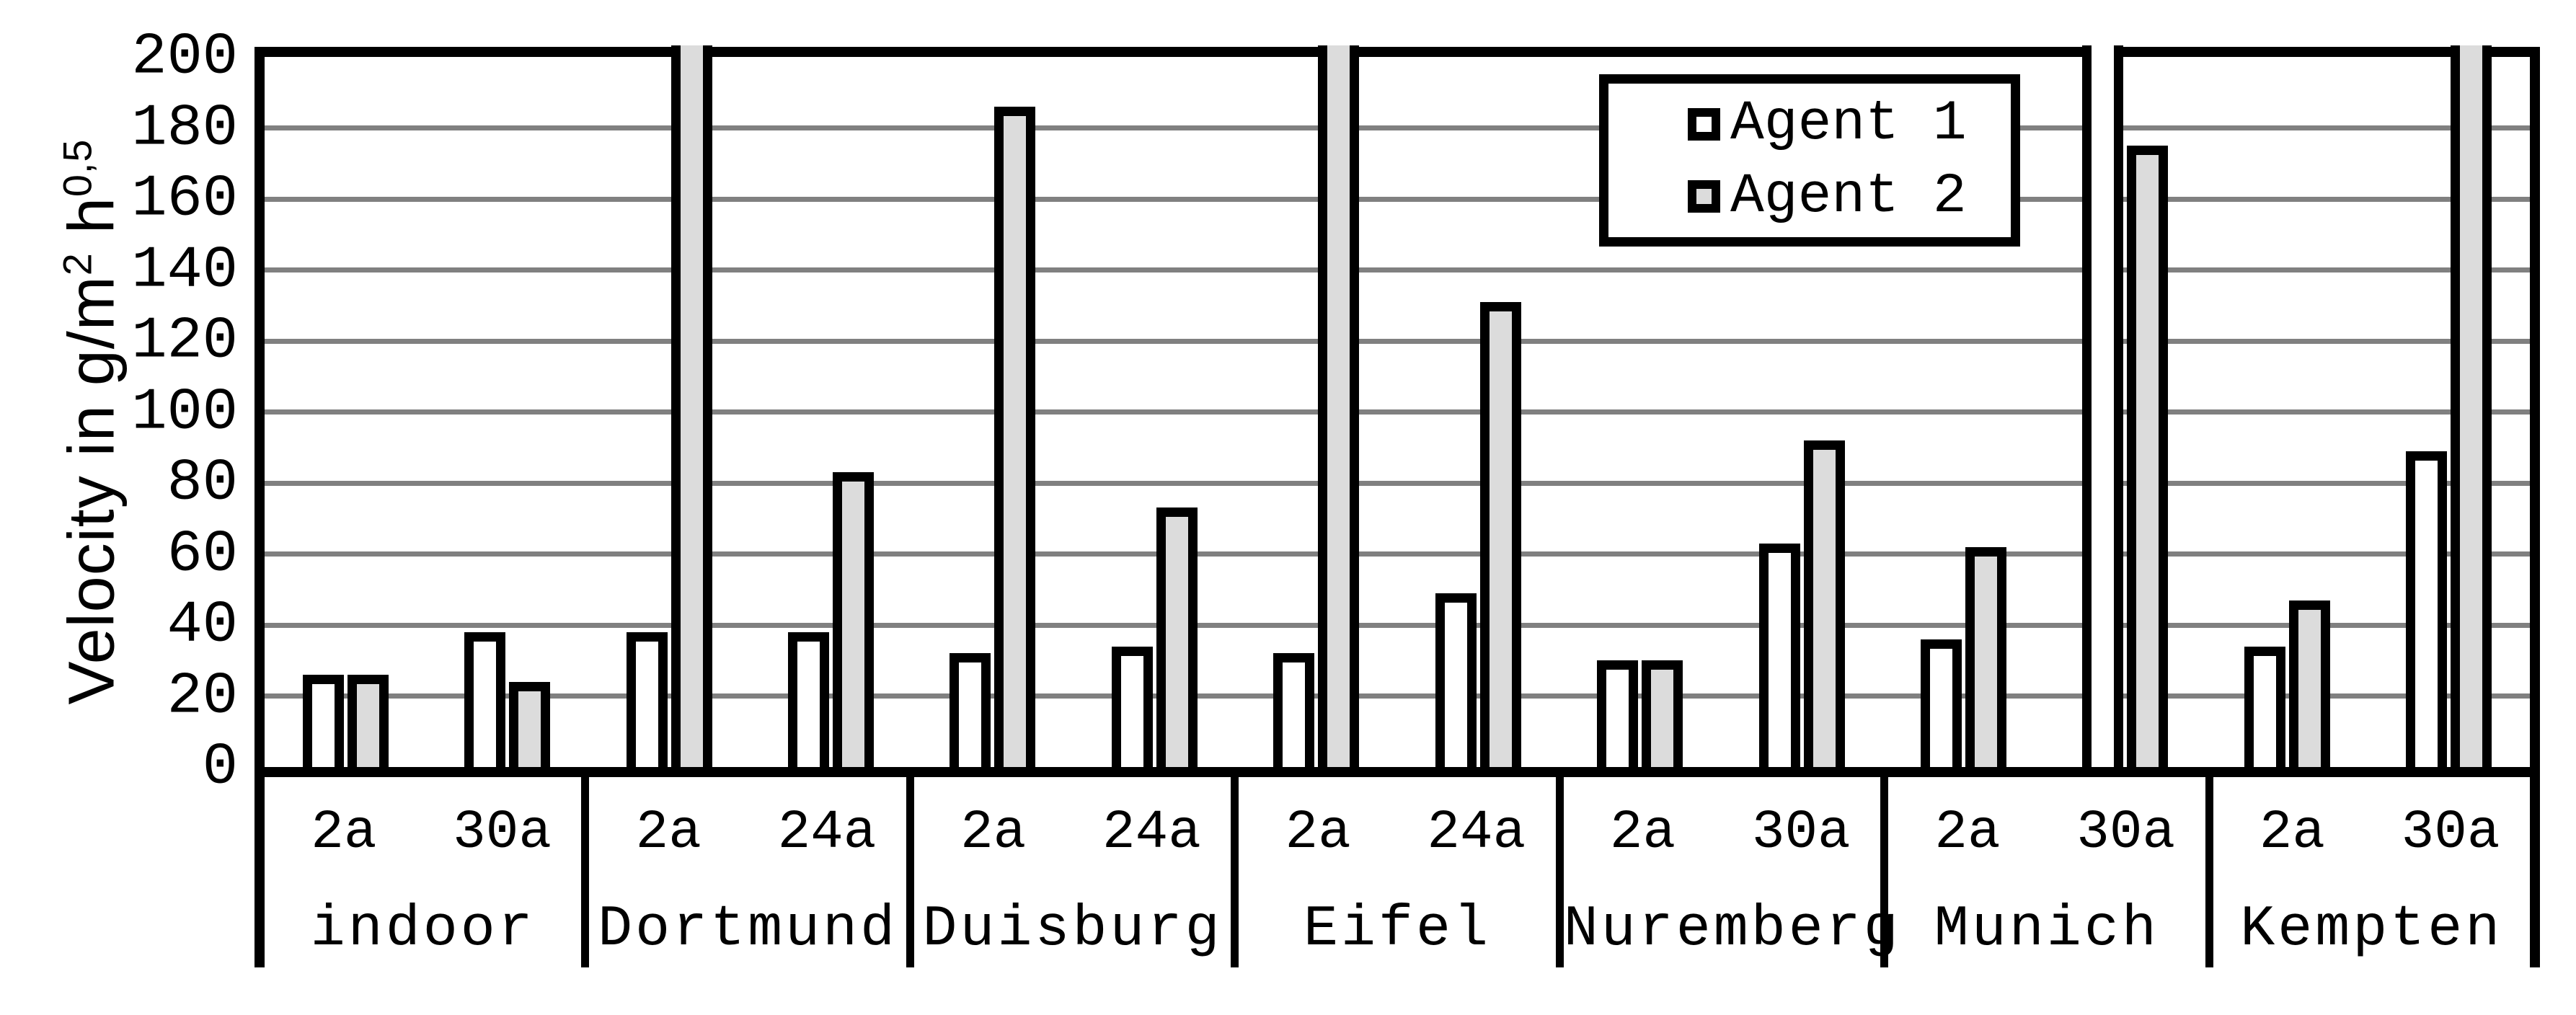 The height and width of the screenshot is (1015, 2576). I want to click on y-tick-label-200: 200, so click(184, 57).